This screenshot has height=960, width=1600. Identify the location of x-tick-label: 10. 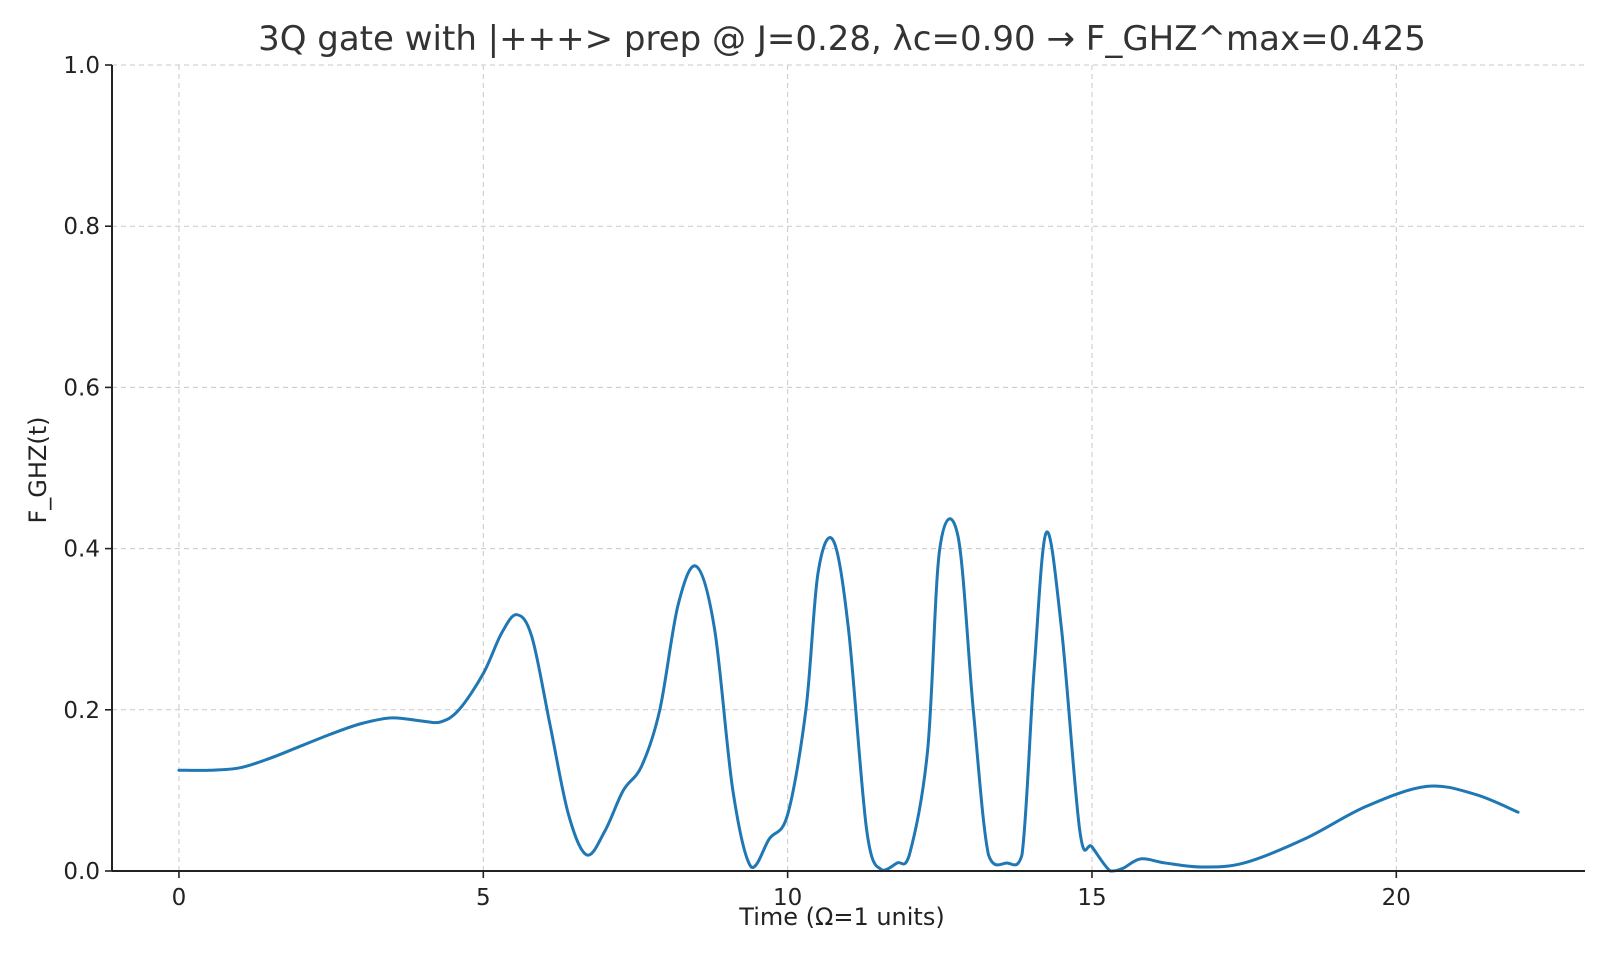
(787, 898).